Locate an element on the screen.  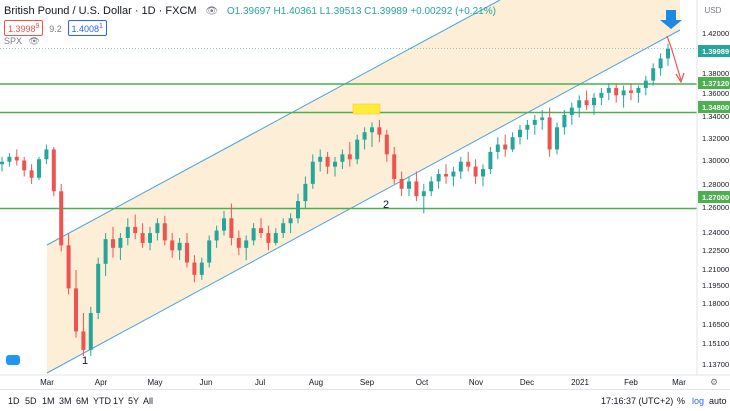
tv-logo-icon is located at coordinates (13, 360).